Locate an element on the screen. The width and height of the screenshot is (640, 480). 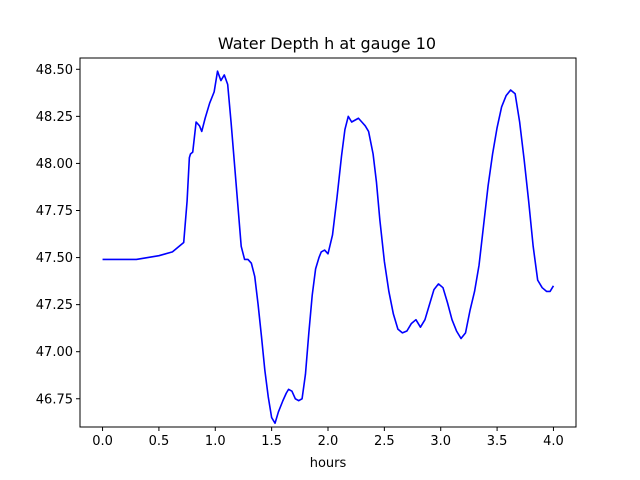
x-tick-label: 3.0 is located at coordinates (440, 441).